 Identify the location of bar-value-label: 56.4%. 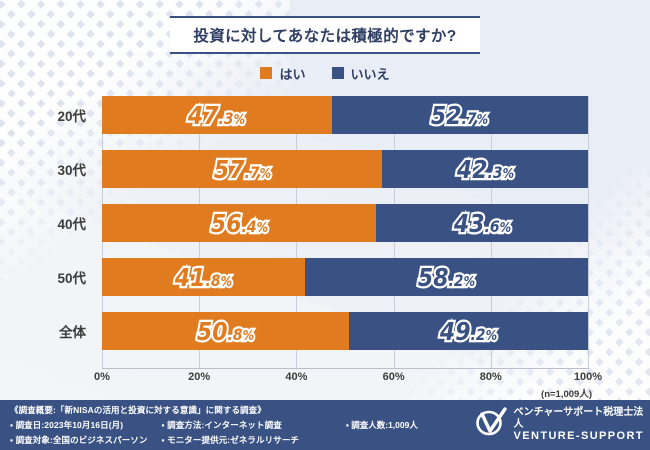
(238, 223).